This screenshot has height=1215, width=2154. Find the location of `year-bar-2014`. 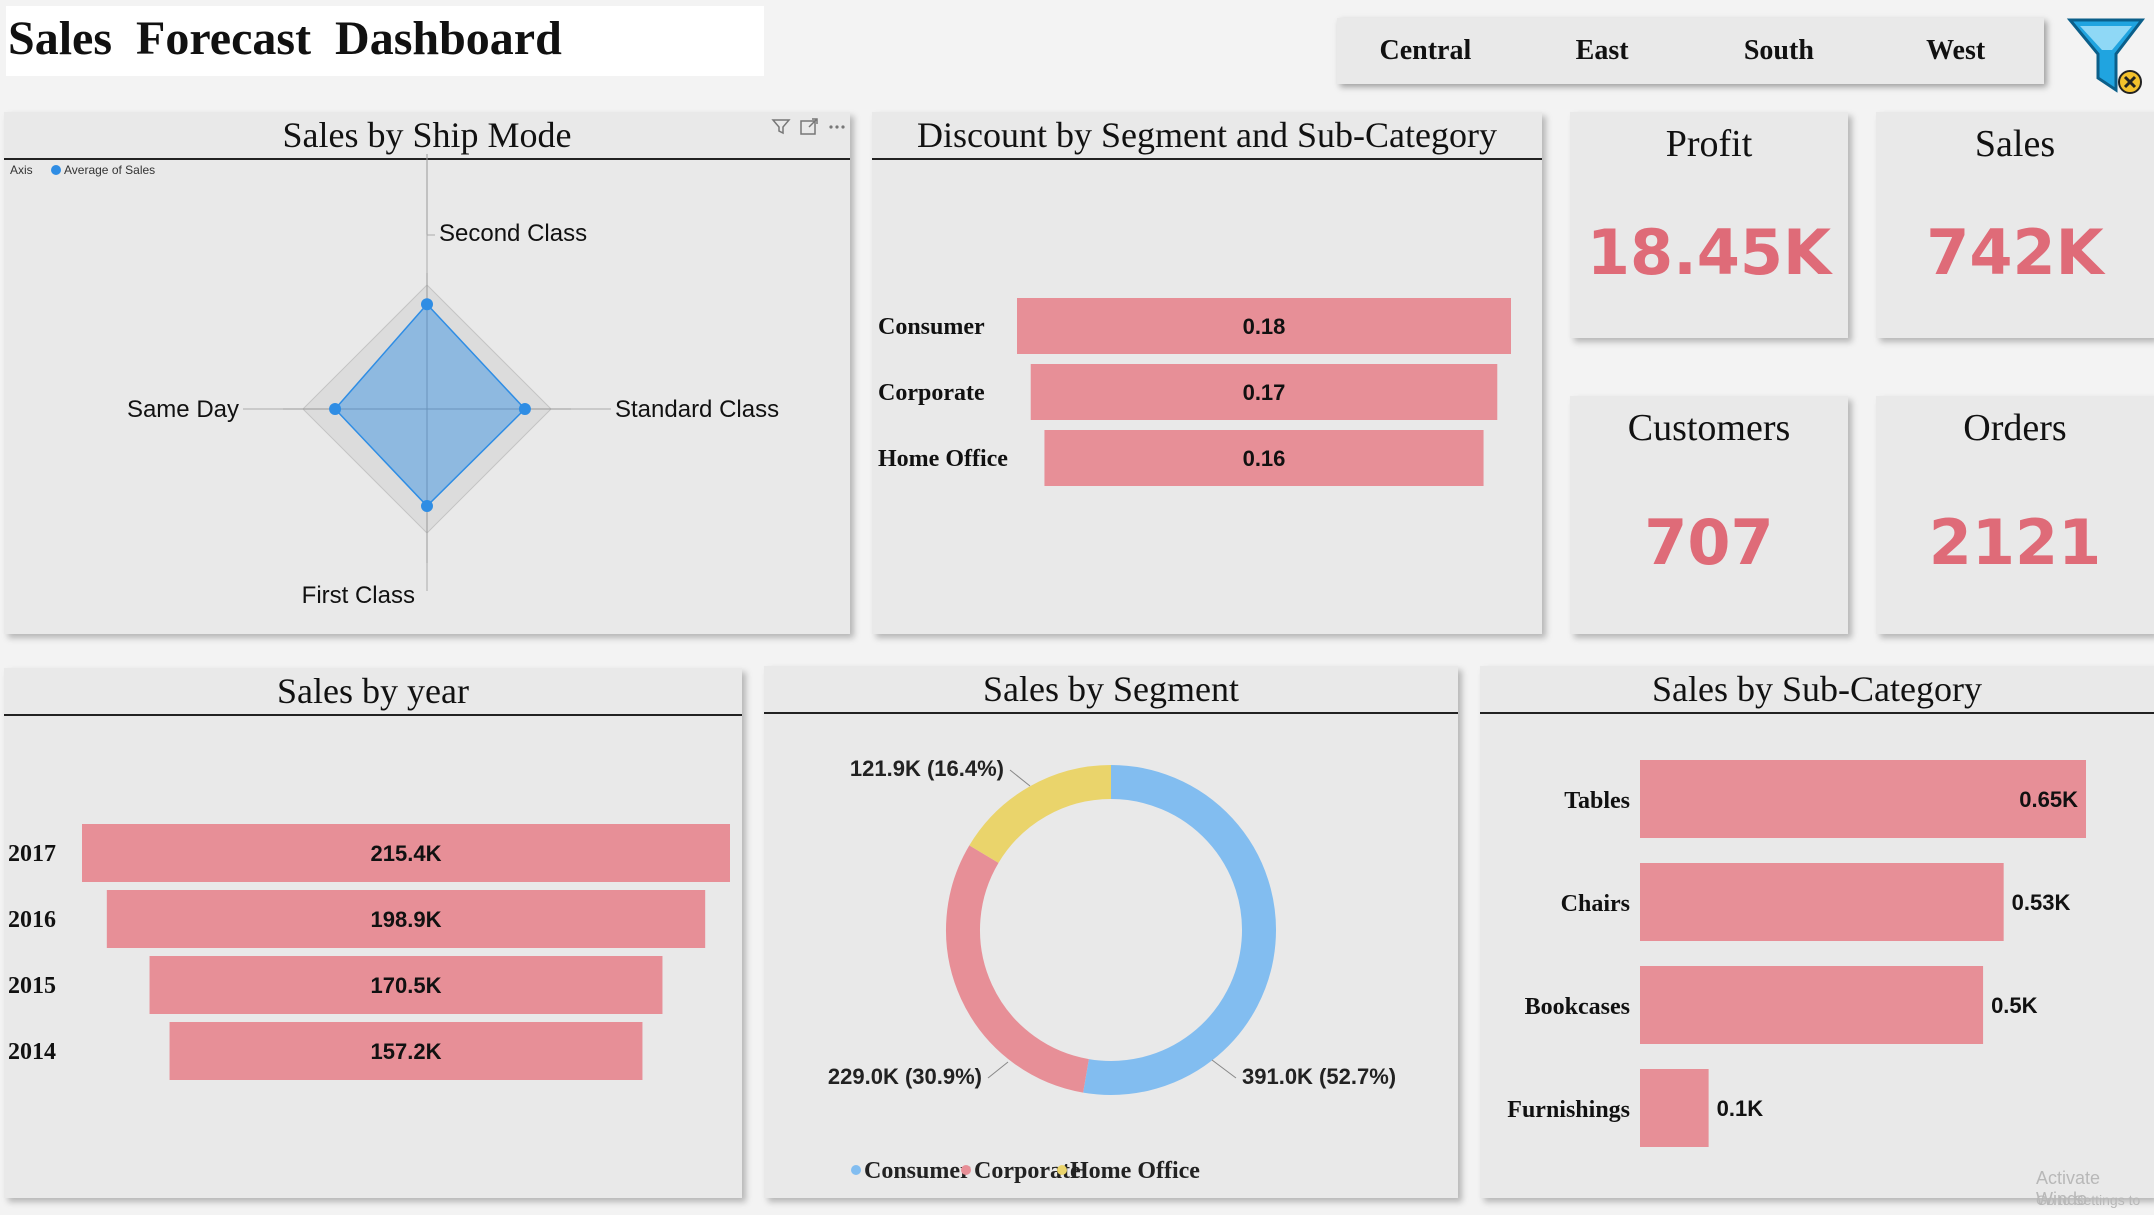

year-bar-2014 is located at coordinates (406, 1051).